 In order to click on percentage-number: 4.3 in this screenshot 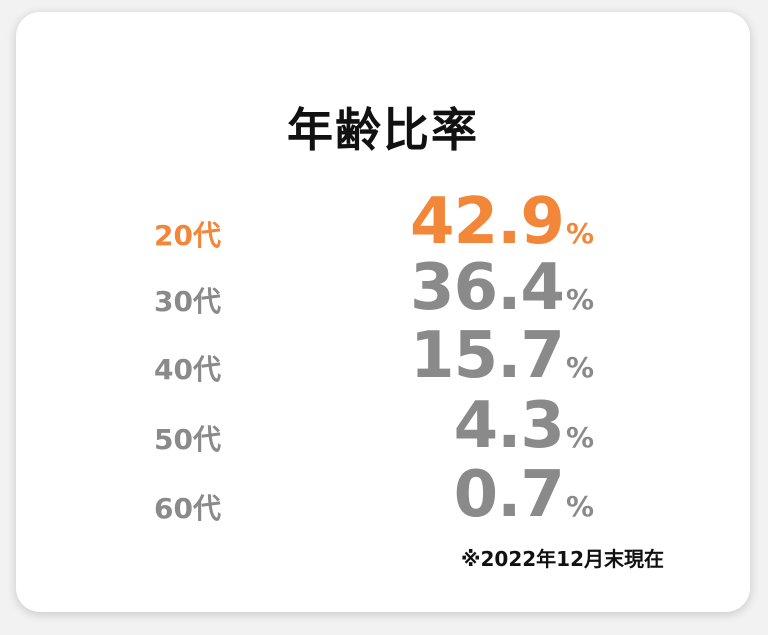, I will do `click(509, 426)`.